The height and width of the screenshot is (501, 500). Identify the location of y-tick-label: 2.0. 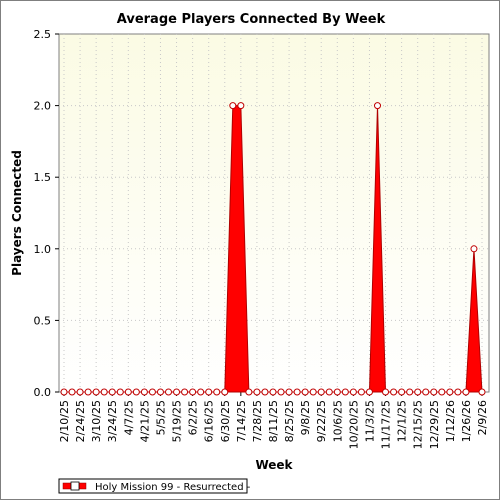
(43, 106).